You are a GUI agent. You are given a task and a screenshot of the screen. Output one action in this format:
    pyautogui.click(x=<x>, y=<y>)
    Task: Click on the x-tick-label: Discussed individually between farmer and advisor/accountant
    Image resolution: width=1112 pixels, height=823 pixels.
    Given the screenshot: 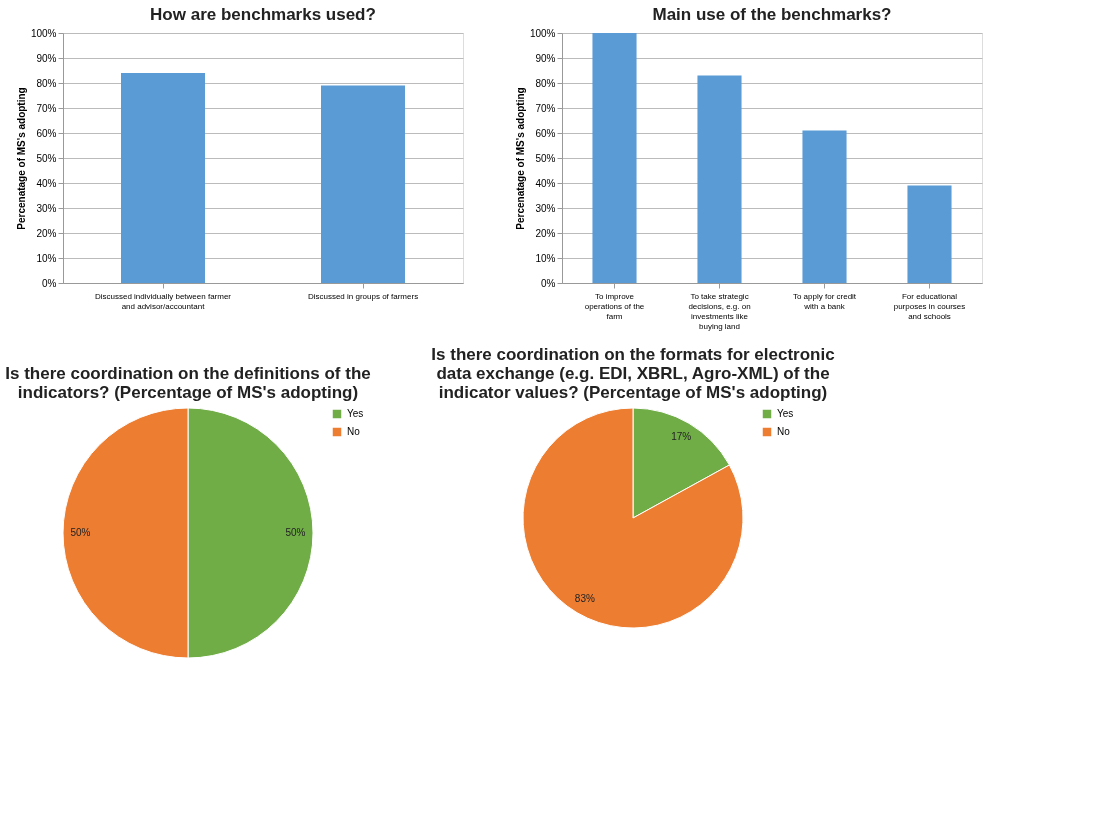 What is the action you would take?
    pyautogui.click(x=163, y=301)
    